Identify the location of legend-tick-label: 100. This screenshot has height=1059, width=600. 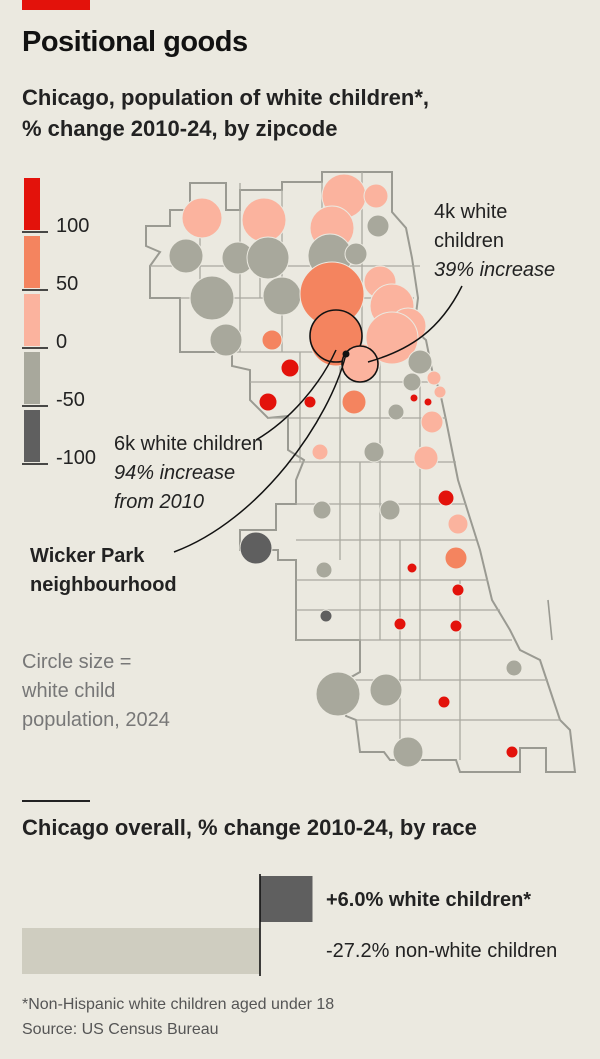
(72, 226).